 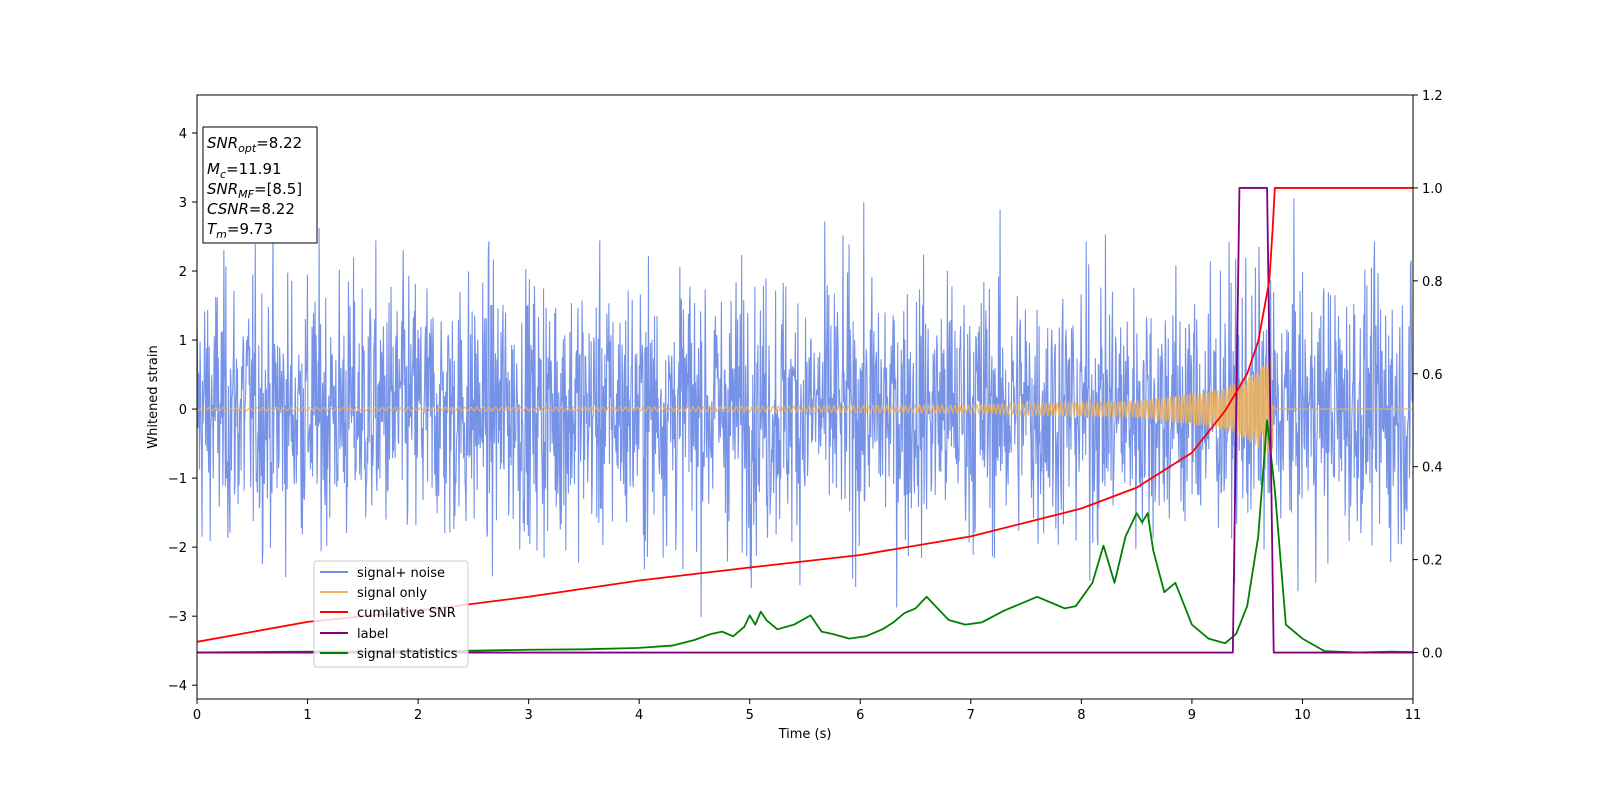 I want to click on y-right-tick-label: 1.2, so click(x=1432, y=96).